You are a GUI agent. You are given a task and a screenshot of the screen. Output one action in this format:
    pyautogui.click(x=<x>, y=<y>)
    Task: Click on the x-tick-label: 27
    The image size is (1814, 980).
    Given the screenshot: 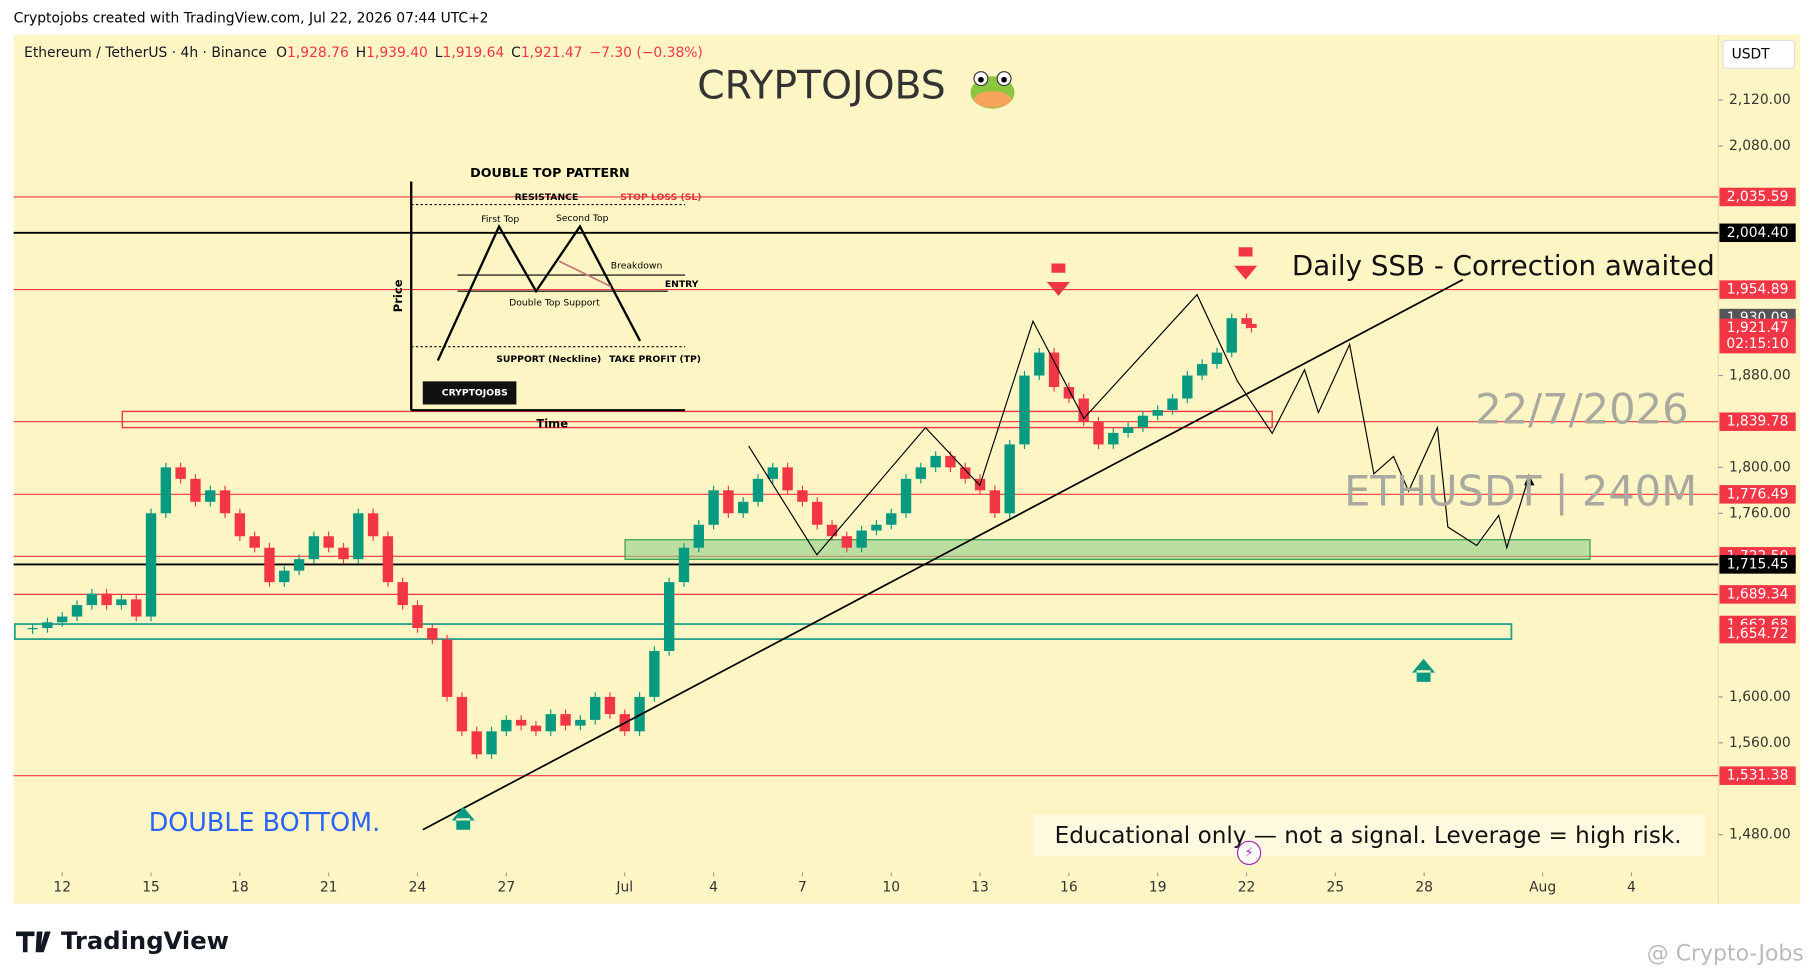 What is the action you would take?
    pyautogui.click(x=507, y=888)
    